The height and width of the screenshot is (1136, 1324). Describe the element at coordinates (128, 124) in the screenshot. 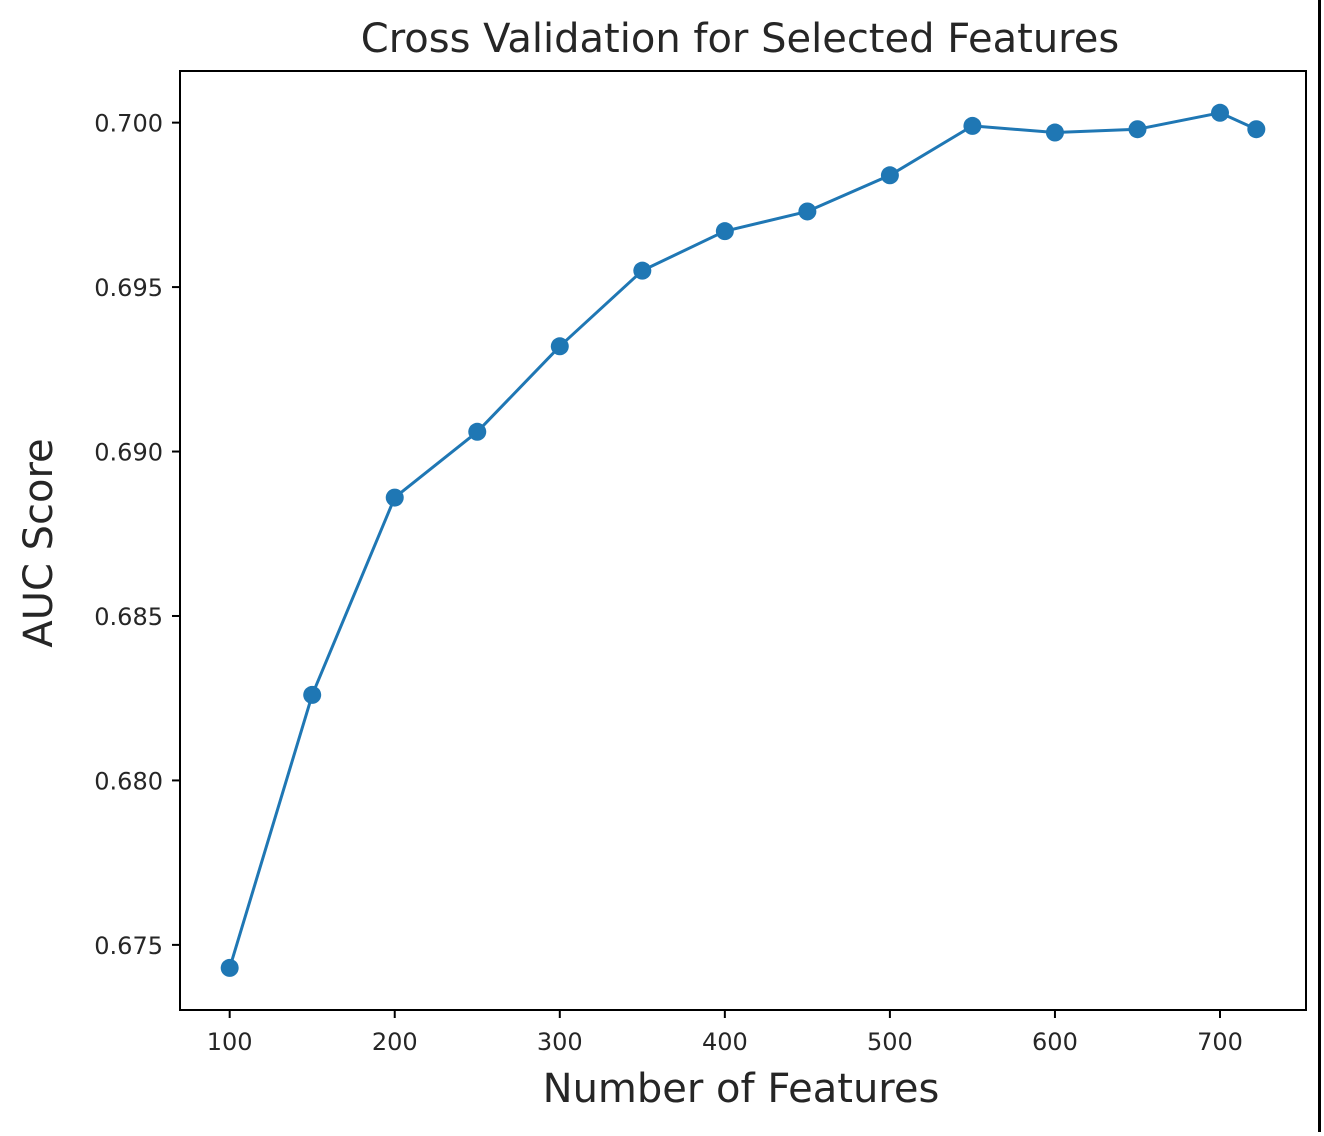

I see `y-tick-label: 0.700` at that location.